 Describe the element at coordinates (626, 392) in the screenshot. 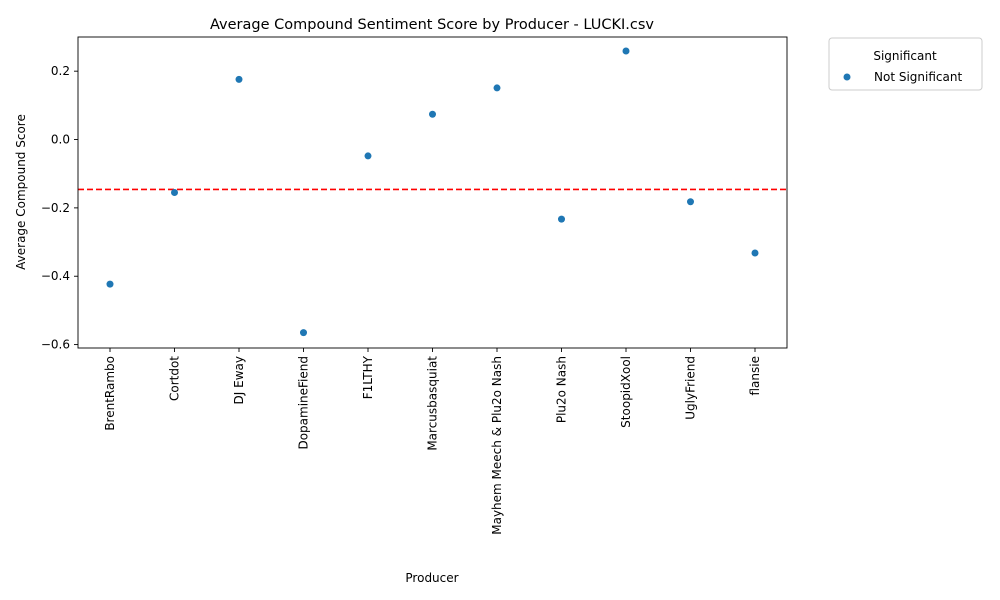

I see `x-tick-label: StoopidXool` at that location.